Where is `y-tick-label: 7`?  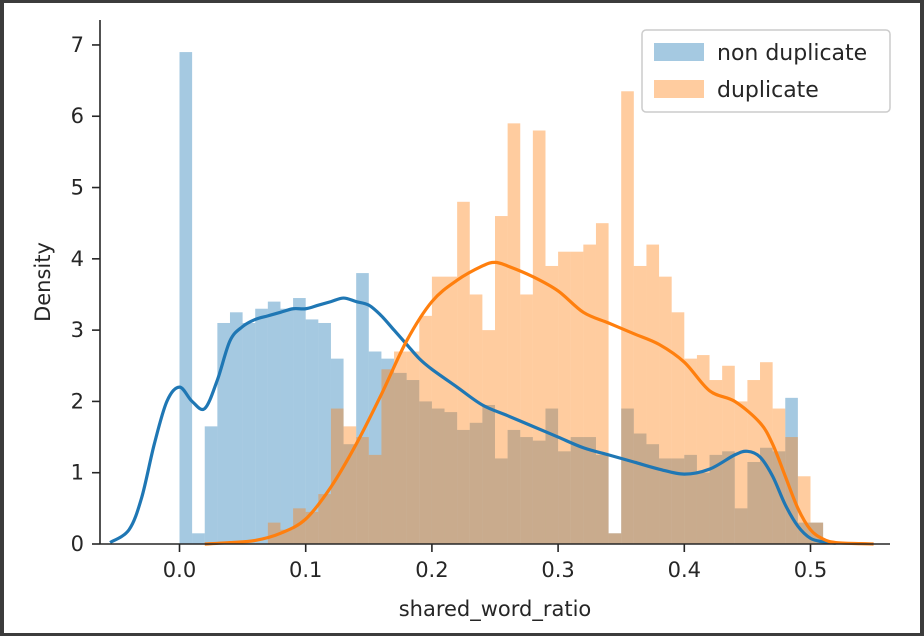 y-tick-label: 7 is located at coordinates (77, 45).